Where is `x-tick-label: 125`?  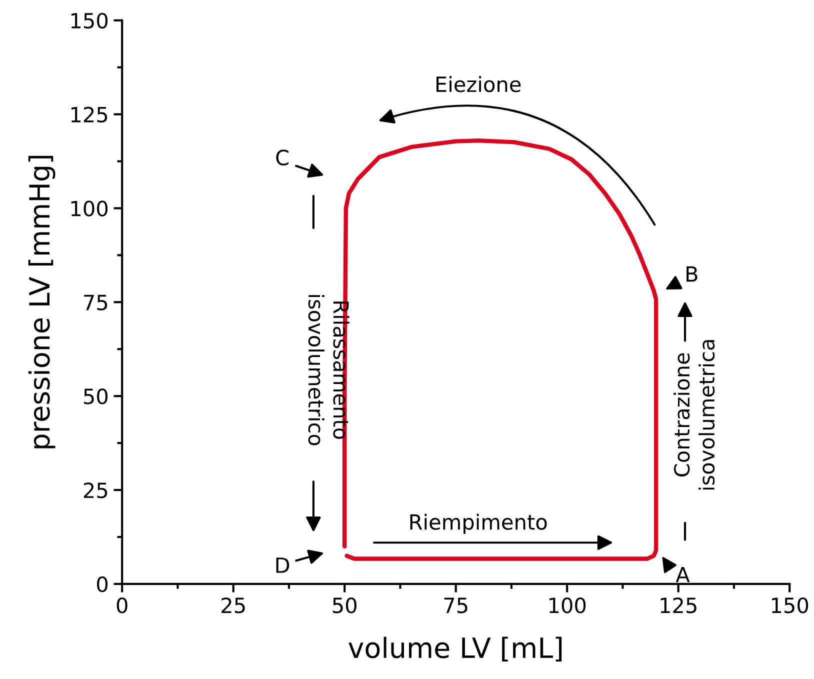
x-tick-label: 125 is located at coordinates (678, 606).